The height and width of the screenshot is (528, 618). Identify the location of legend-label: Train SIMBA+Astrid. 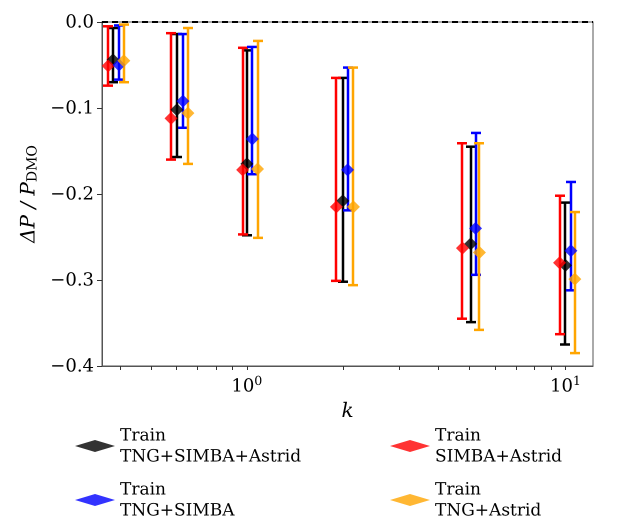
(498, 446).